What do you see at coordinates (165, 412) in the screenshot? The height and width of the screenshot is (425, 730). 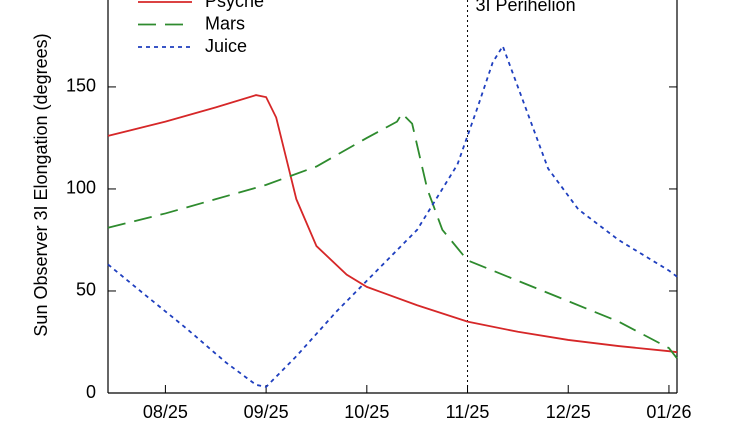 I see `x-tick-label: 08/25` at bounding box center [165, 412].